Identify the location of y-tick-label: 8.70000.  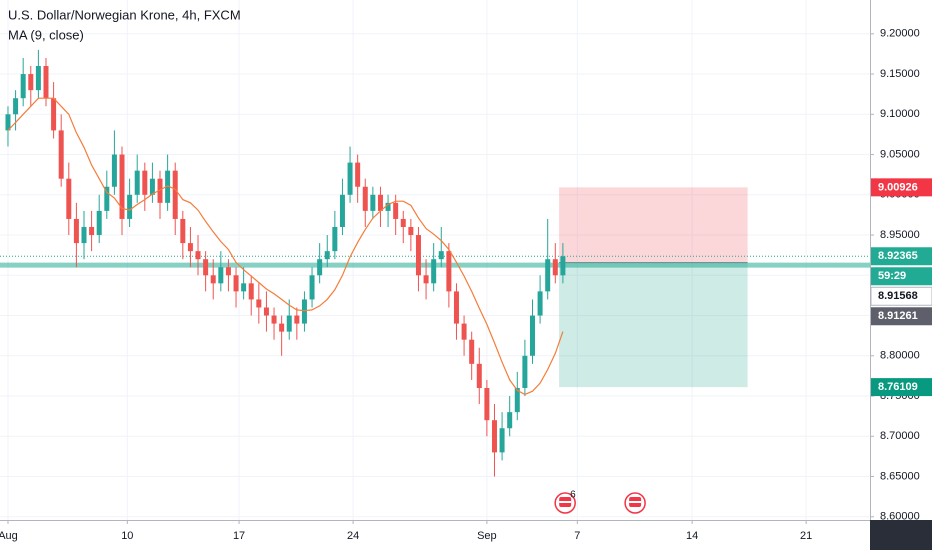
(900, 436).